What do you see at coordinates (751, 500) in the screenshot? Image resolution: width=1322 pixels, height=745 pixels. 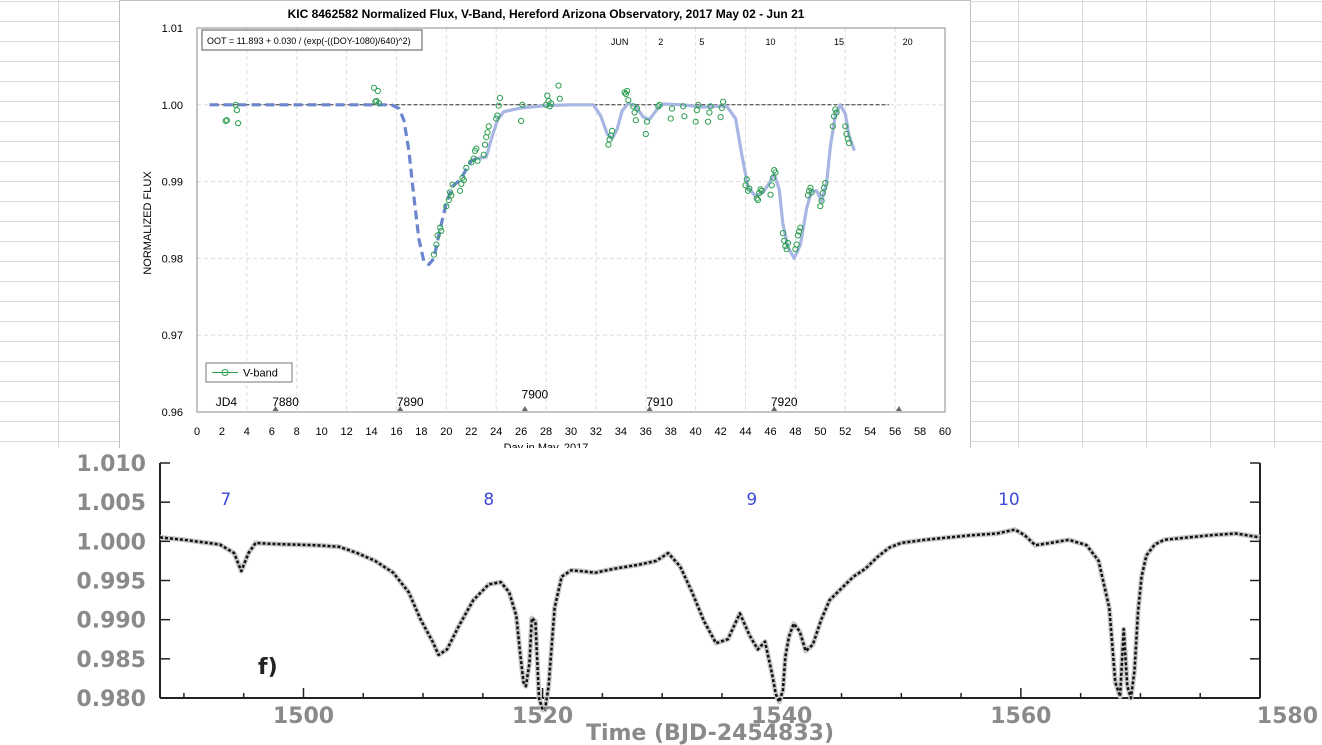 I see `cycle-label: 9` at bounding box center [751, 500].